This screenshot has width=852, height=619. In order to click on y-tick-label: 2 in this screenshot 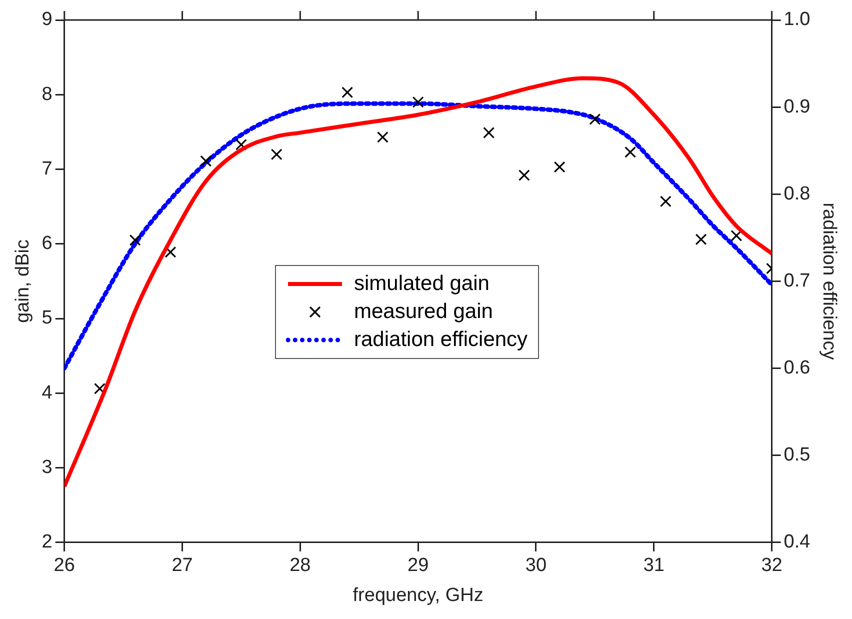, I will do `click(47, 542)`.